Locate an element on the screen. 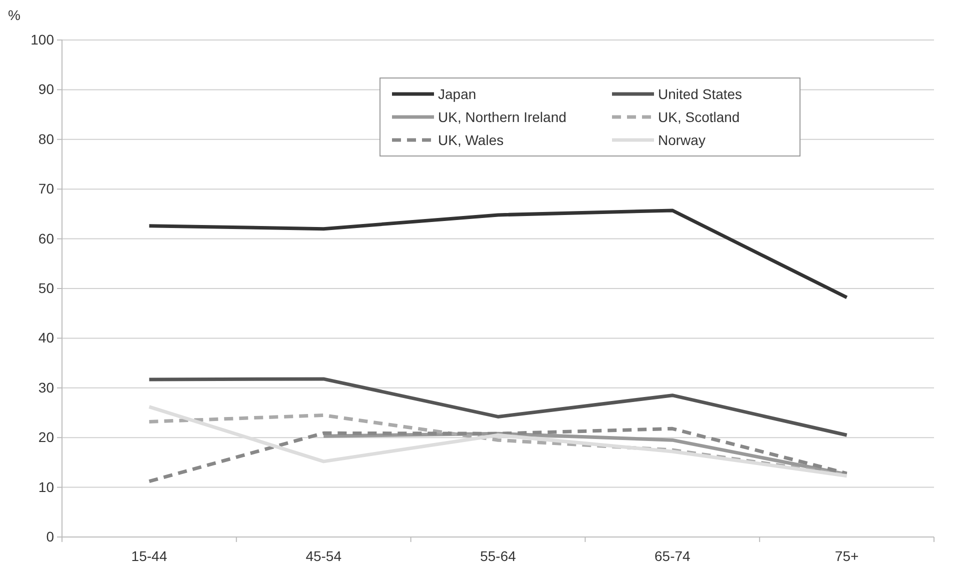  y-tick-label: 40 is located at coordinates (46, 338).